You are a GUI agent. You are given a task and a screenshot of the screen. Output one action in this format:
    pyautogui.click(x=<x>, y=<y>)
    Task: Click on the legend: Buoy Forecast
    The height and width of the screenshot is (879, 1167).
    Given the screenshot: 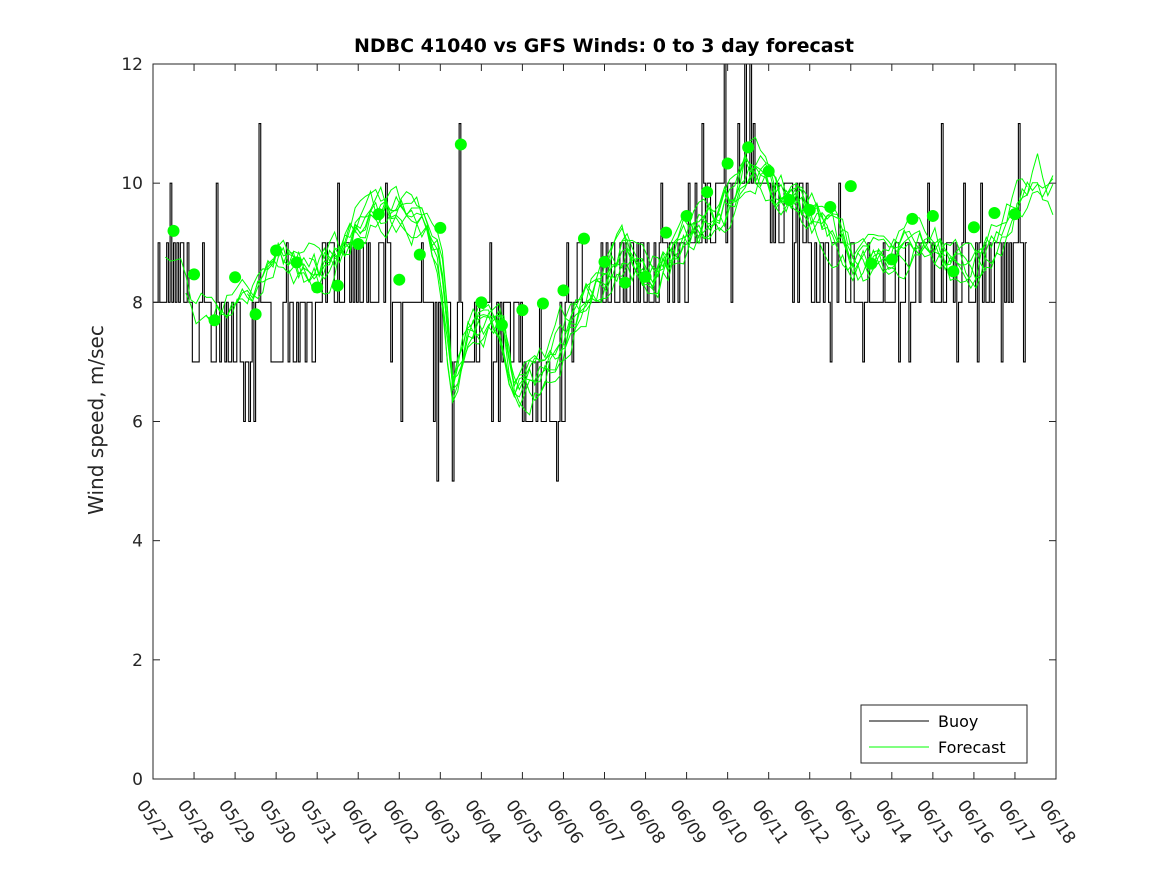 What is the action you would take?
    pyautogui.click(x=944, y=734)
    